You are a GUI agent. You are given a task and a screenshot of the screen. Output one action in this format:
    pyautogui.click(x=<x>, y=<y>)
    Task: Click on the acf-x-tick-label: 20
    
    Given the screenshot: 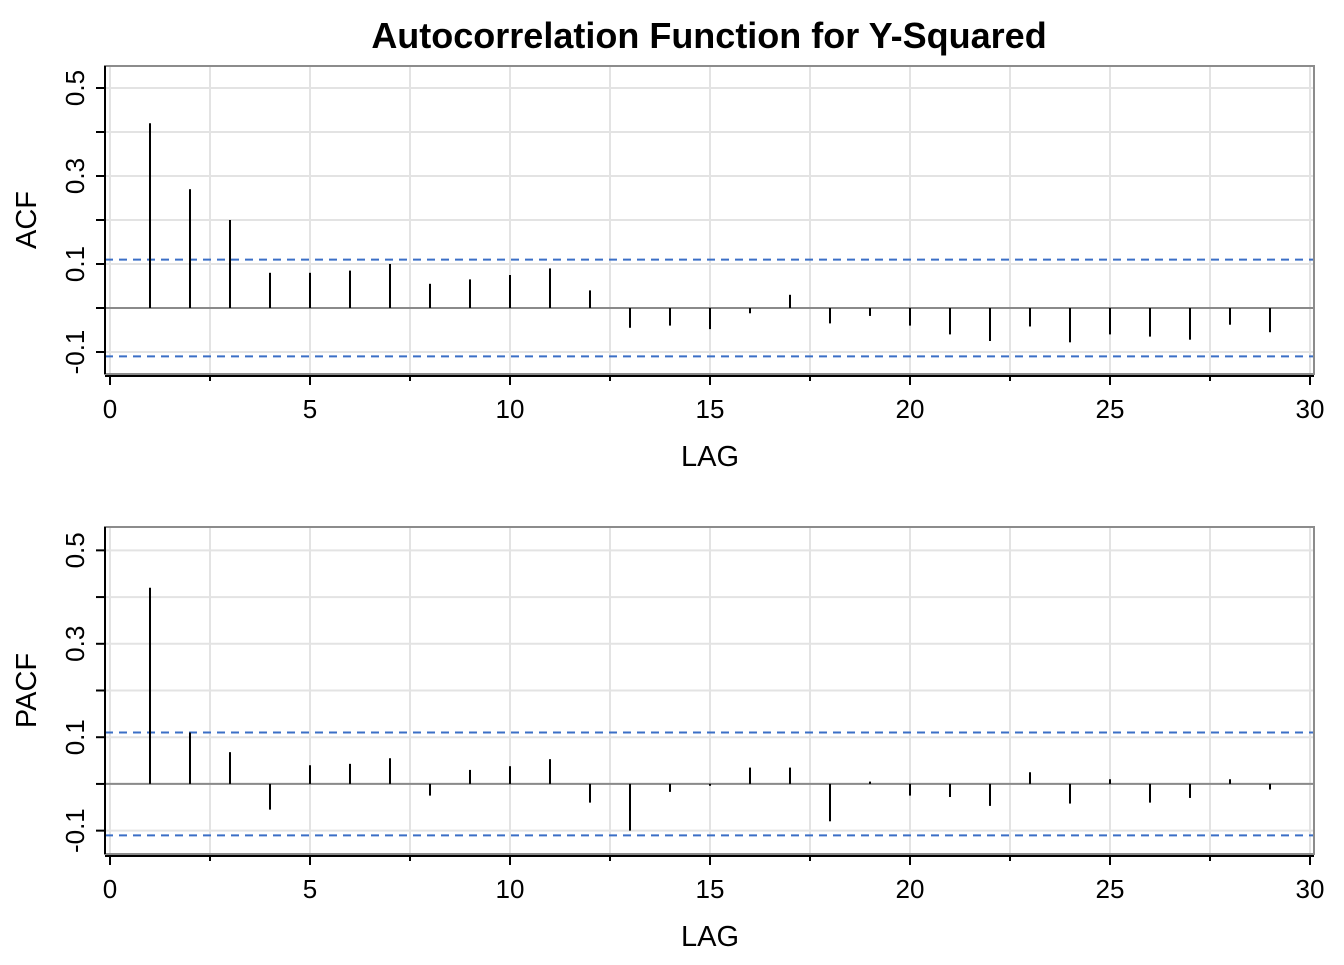 What is the action you would take?
    pyautogui.click(x=910, y=409)
    